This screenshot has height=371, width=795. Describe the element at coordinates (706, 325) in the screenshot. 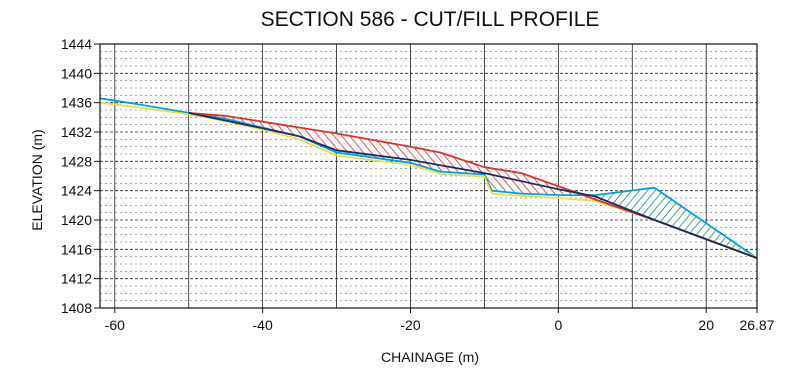

I see `x-tick-label: 20` at that location.